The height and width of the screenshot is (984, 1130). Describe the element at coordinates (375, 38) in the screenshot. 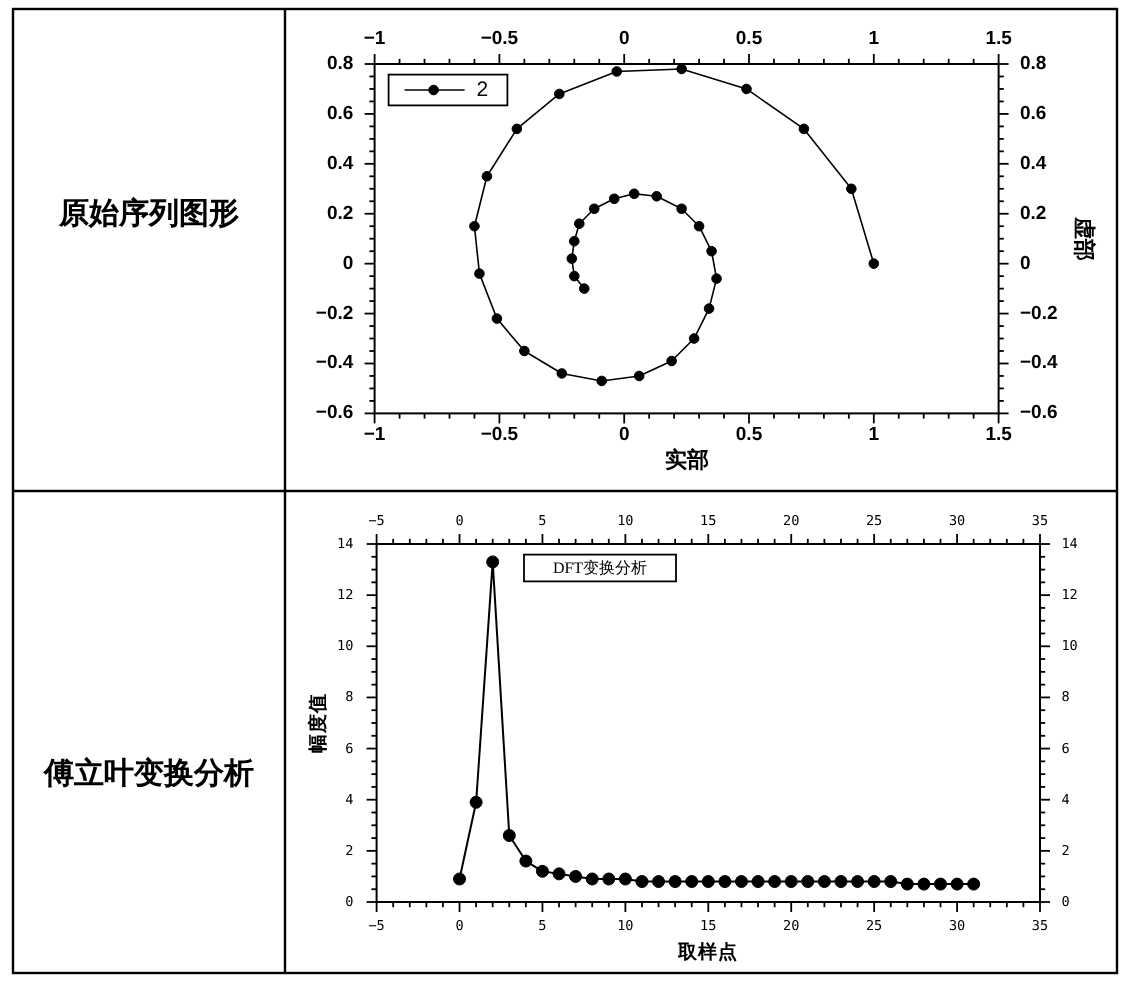

I see `x2-tick-label: −1` at that location.